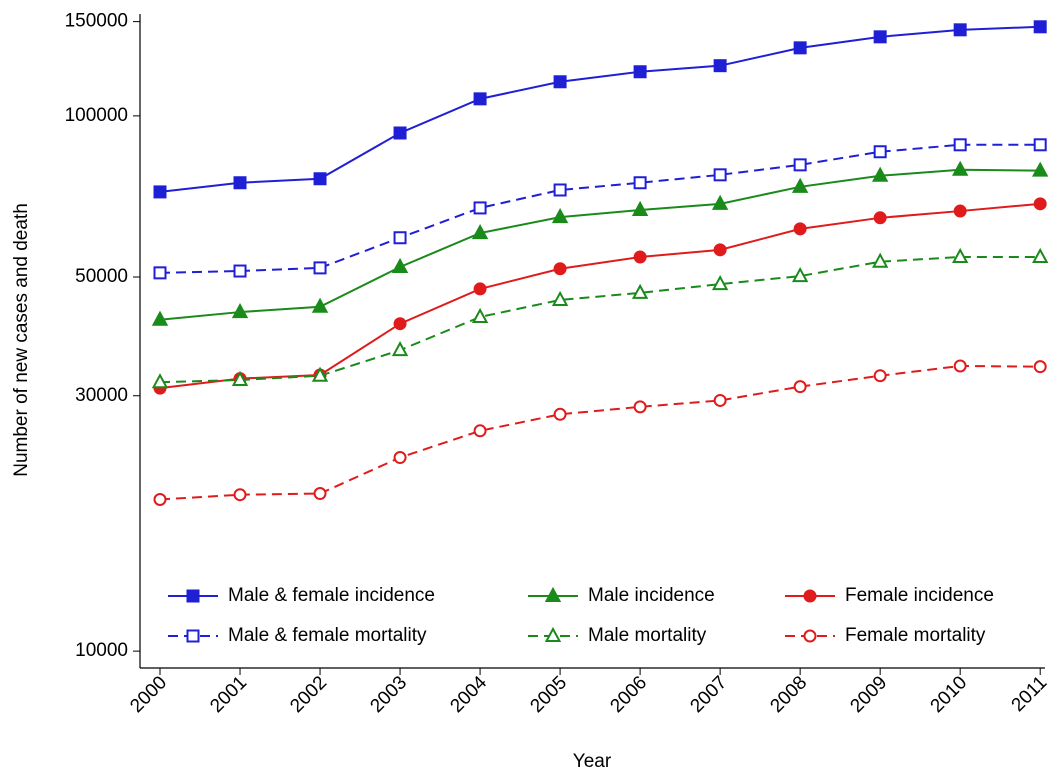  What do you see at coordinates (548, 694) in the screenshot?
I see `x-tick-label: 2005` at bounding box center [548, 694].